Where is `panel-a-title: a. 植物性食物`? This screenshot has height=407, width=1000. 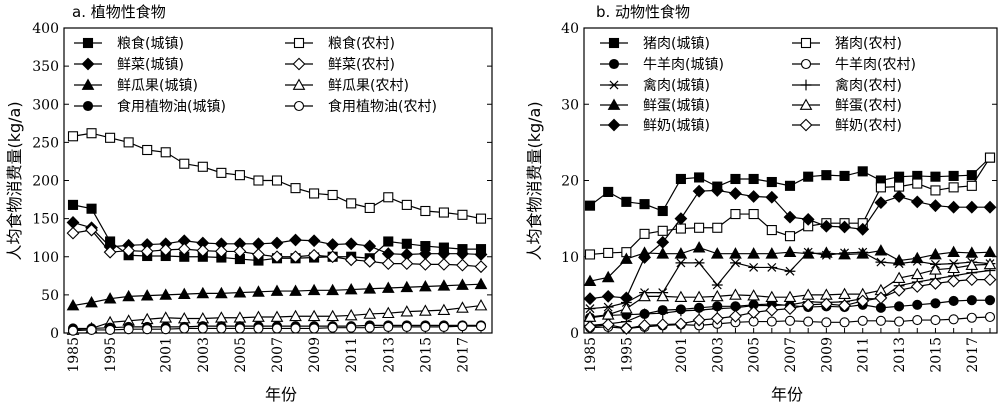
panel-a-title: a. 植物性食物 is located at coordinates (119, 12).